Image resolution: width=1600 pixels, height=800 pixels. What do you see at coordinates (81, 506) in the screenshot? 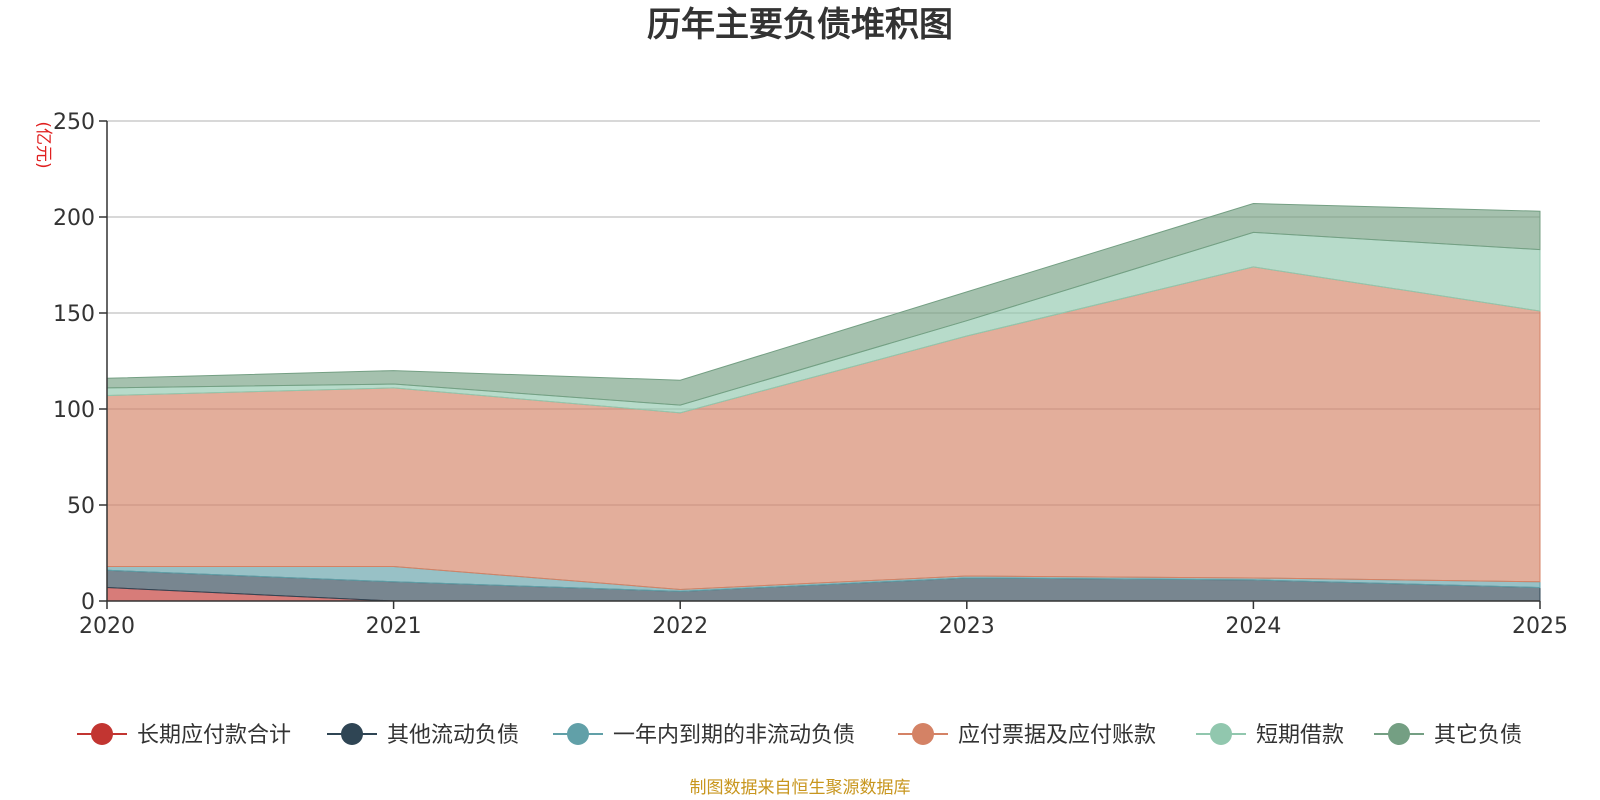
I see `y-tick-label: 50` at bounding box center [81, 506].